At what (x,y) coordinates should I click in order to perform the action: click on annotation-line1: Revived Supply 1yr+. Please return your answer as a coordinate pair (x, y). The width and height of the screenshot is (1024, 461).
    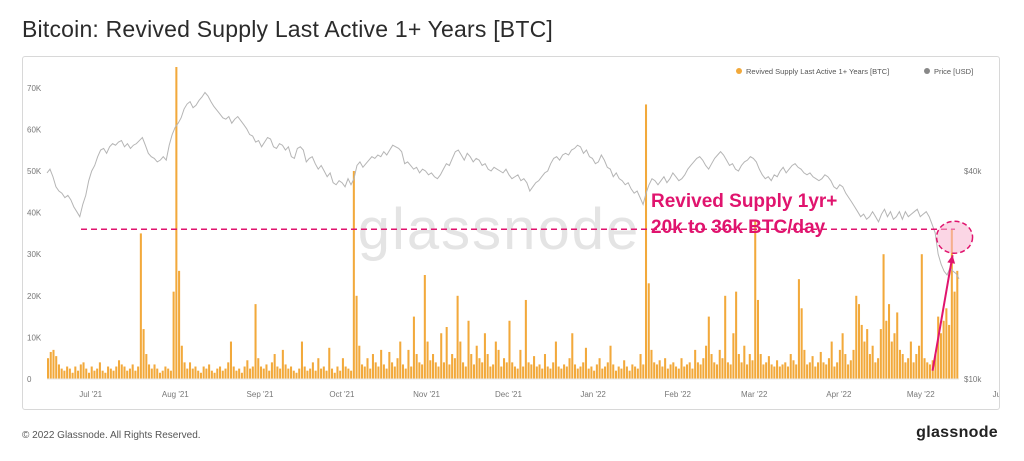
    Looking at the image, I should click on (744, 201).